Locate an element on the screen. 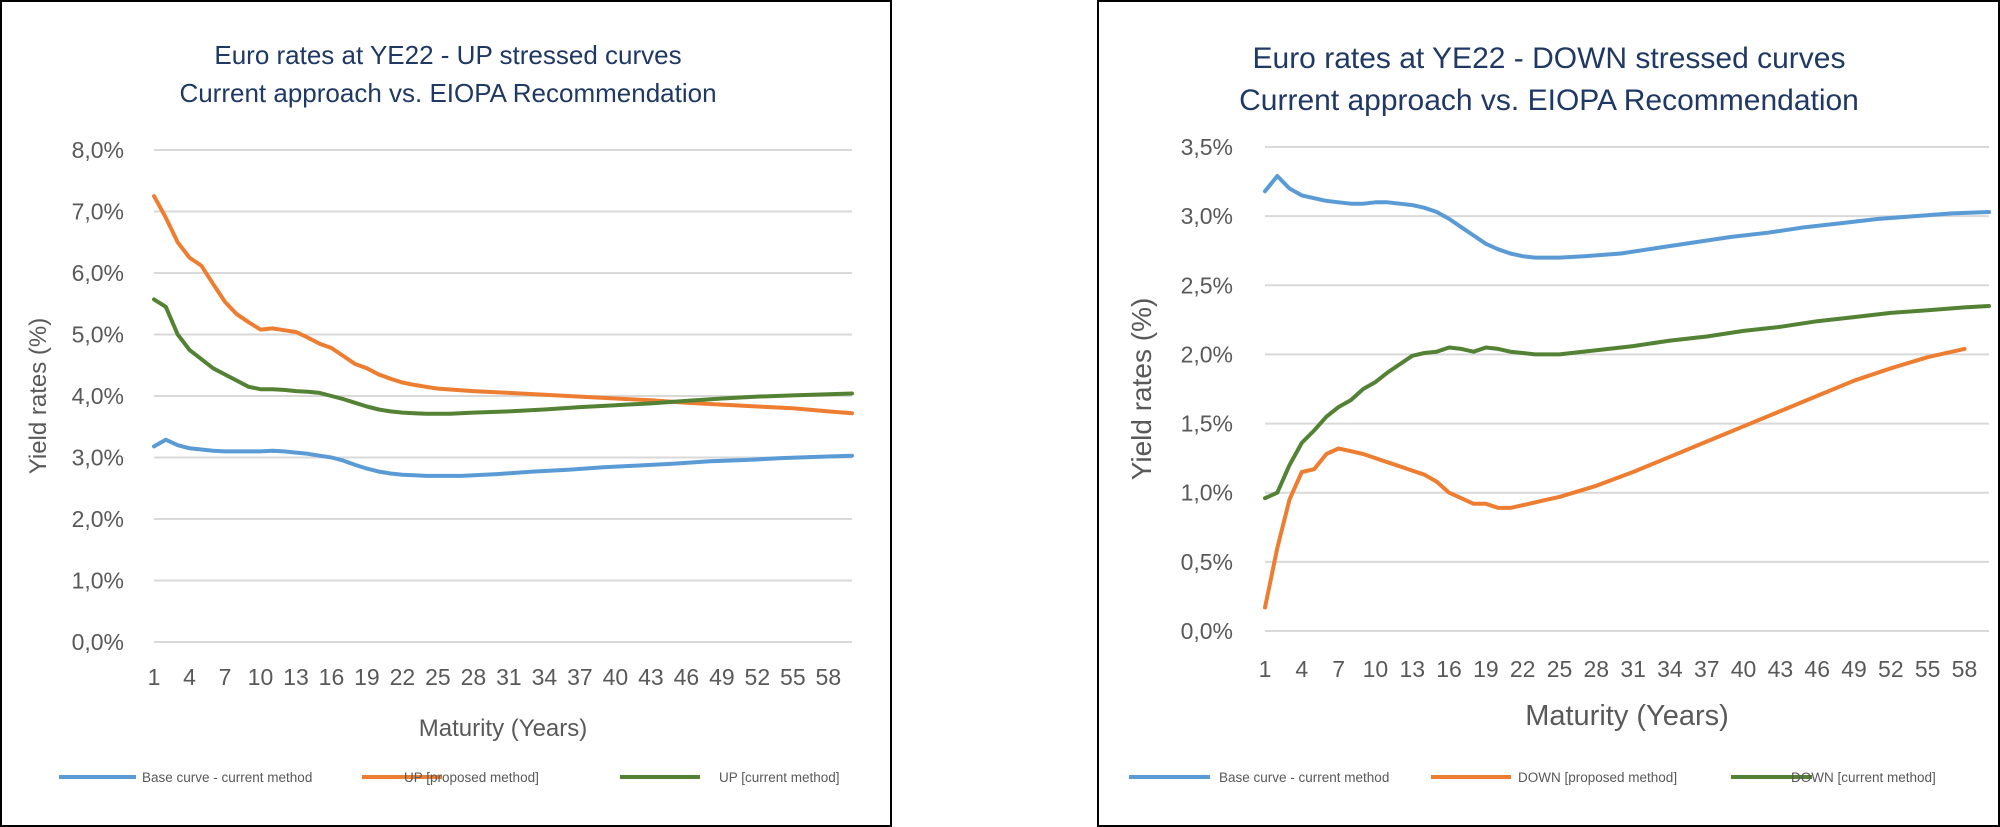 The image size is (2000, 827). up-series-line-current is located at coordinates (503, 356).